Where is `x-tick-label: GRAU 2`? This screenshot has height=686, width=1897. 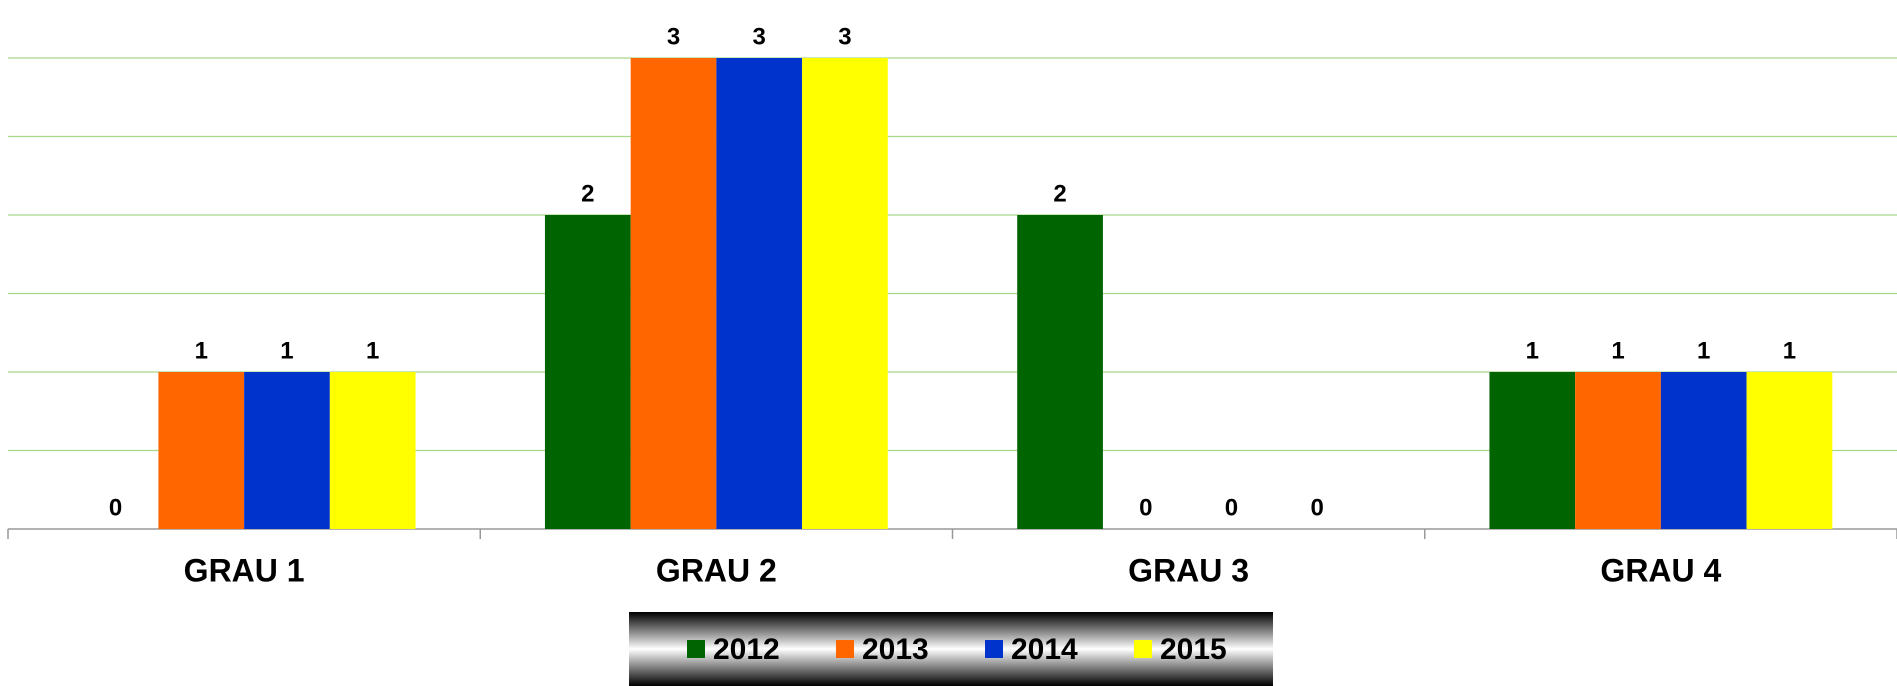
x-tick-label: GRAU 2 is located at coordinates (716, 570).